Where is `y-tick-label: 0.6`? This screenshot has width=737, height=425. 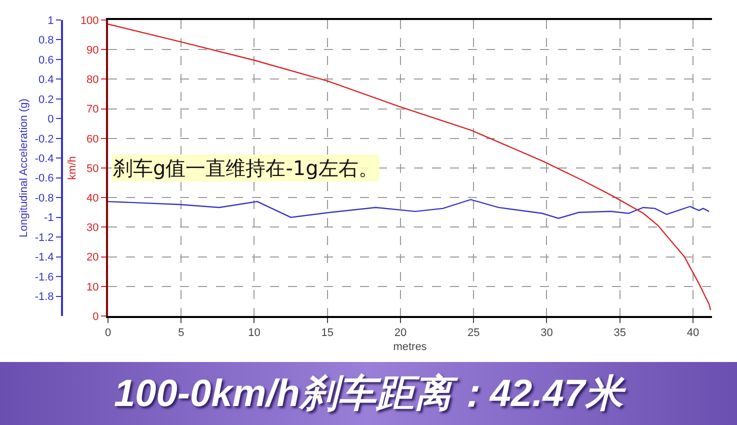 y-tick-label: 0.6 is located at coordinates (46, 60).